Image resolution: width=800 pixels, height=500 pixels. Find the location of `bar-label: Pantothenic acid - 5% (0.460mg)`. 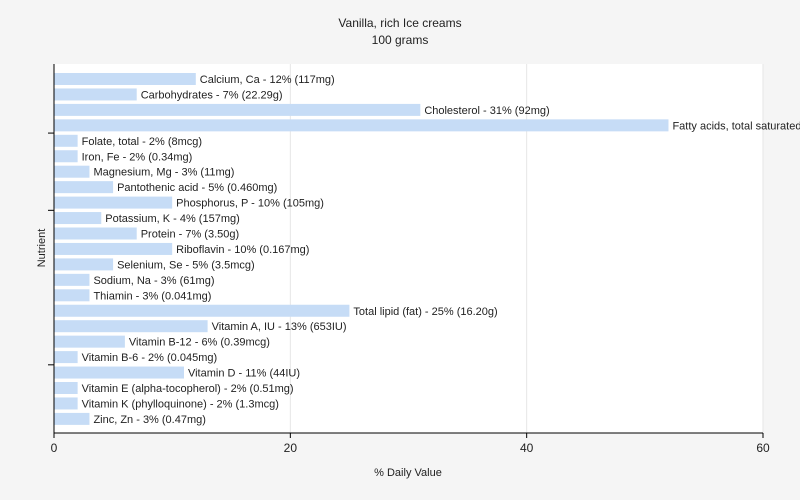

bar-label: Pantothenic acid - 5% (0.460mg) is located at coordinates (197, 188).